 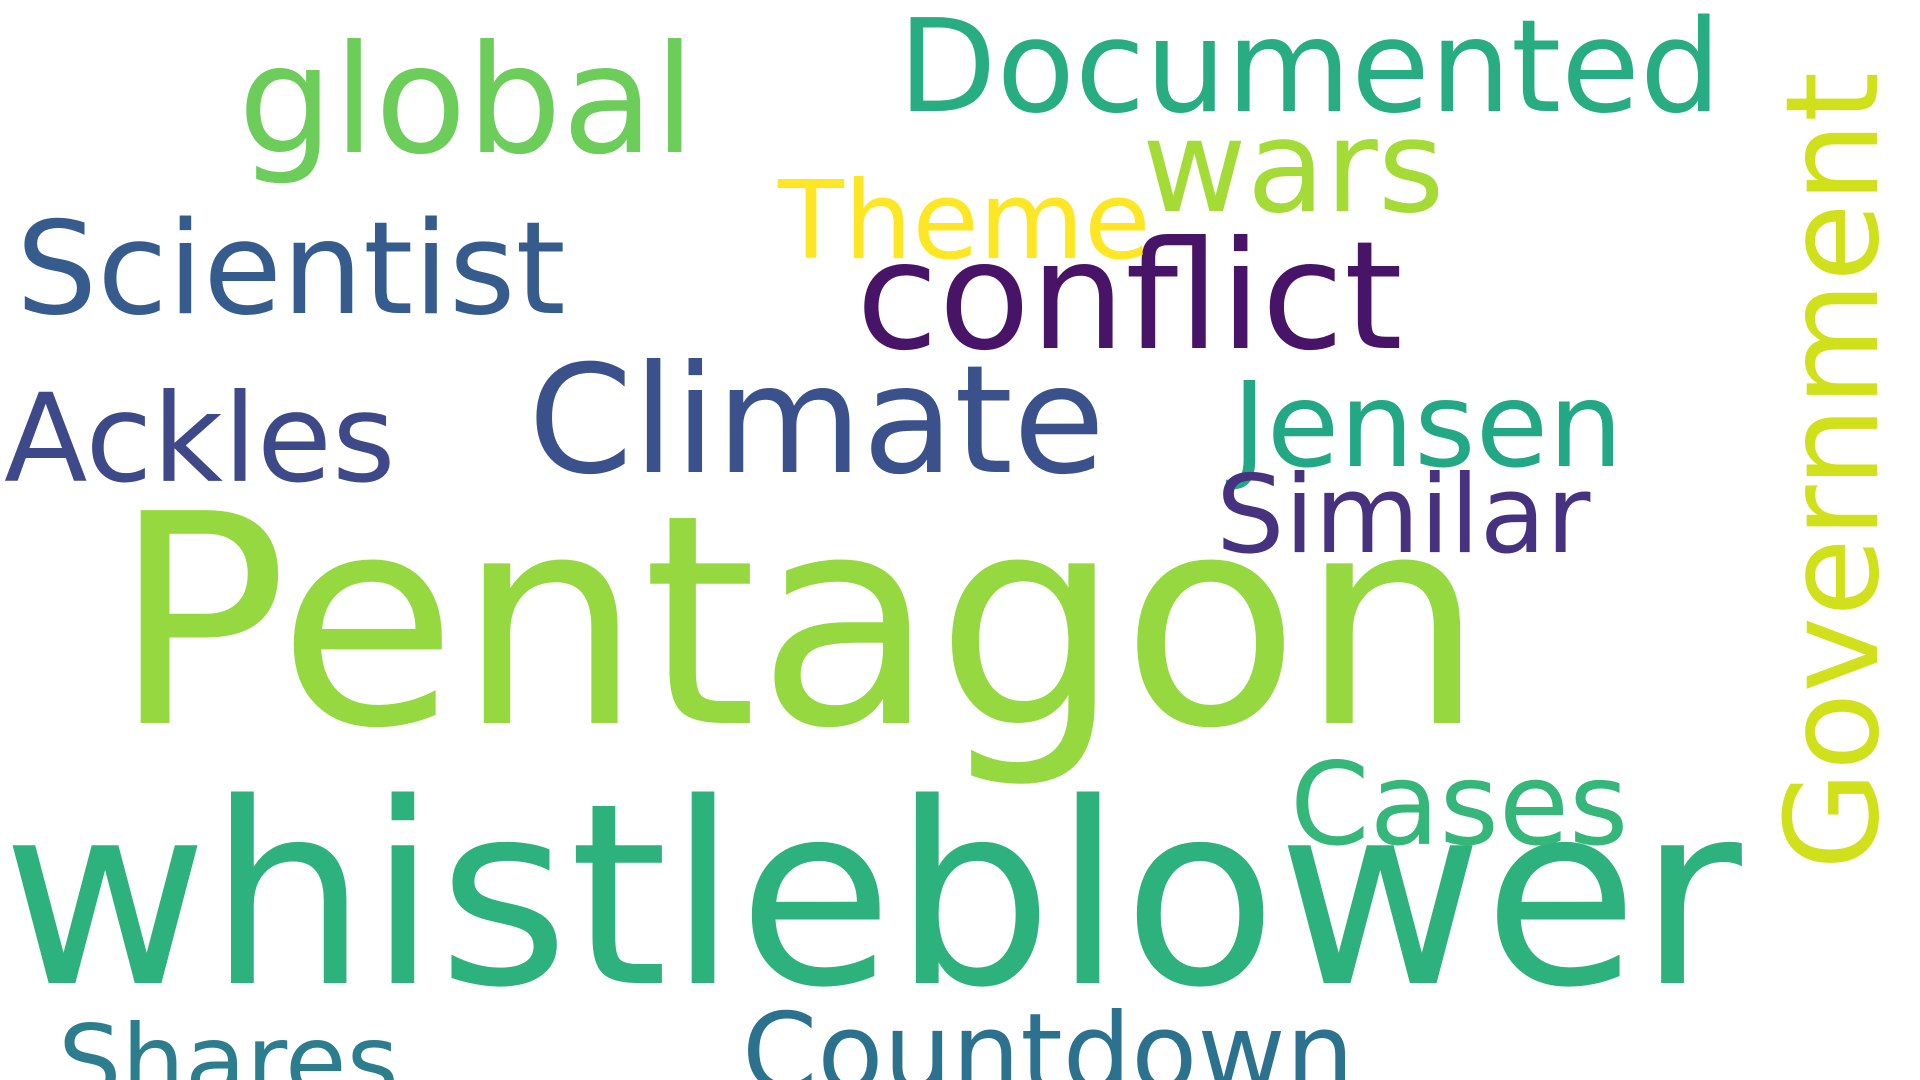 What do you see at coordinates (467, 101) in the screenshot?
I see `word-global: global` at bounding box center [467, 101].